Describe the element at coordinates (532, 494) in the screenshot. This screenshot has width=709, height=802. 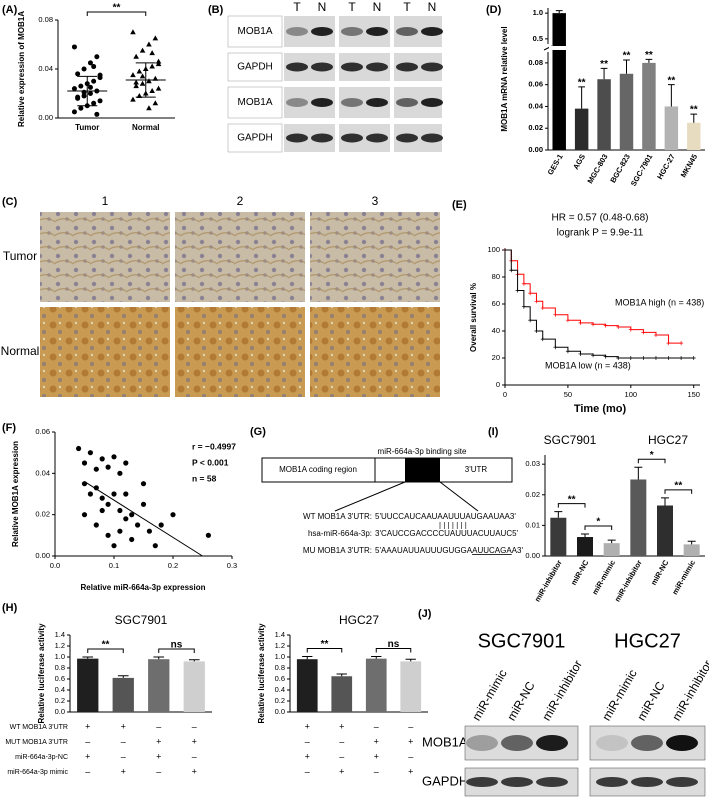
I see `y-tick-label: 0.02` at that location.